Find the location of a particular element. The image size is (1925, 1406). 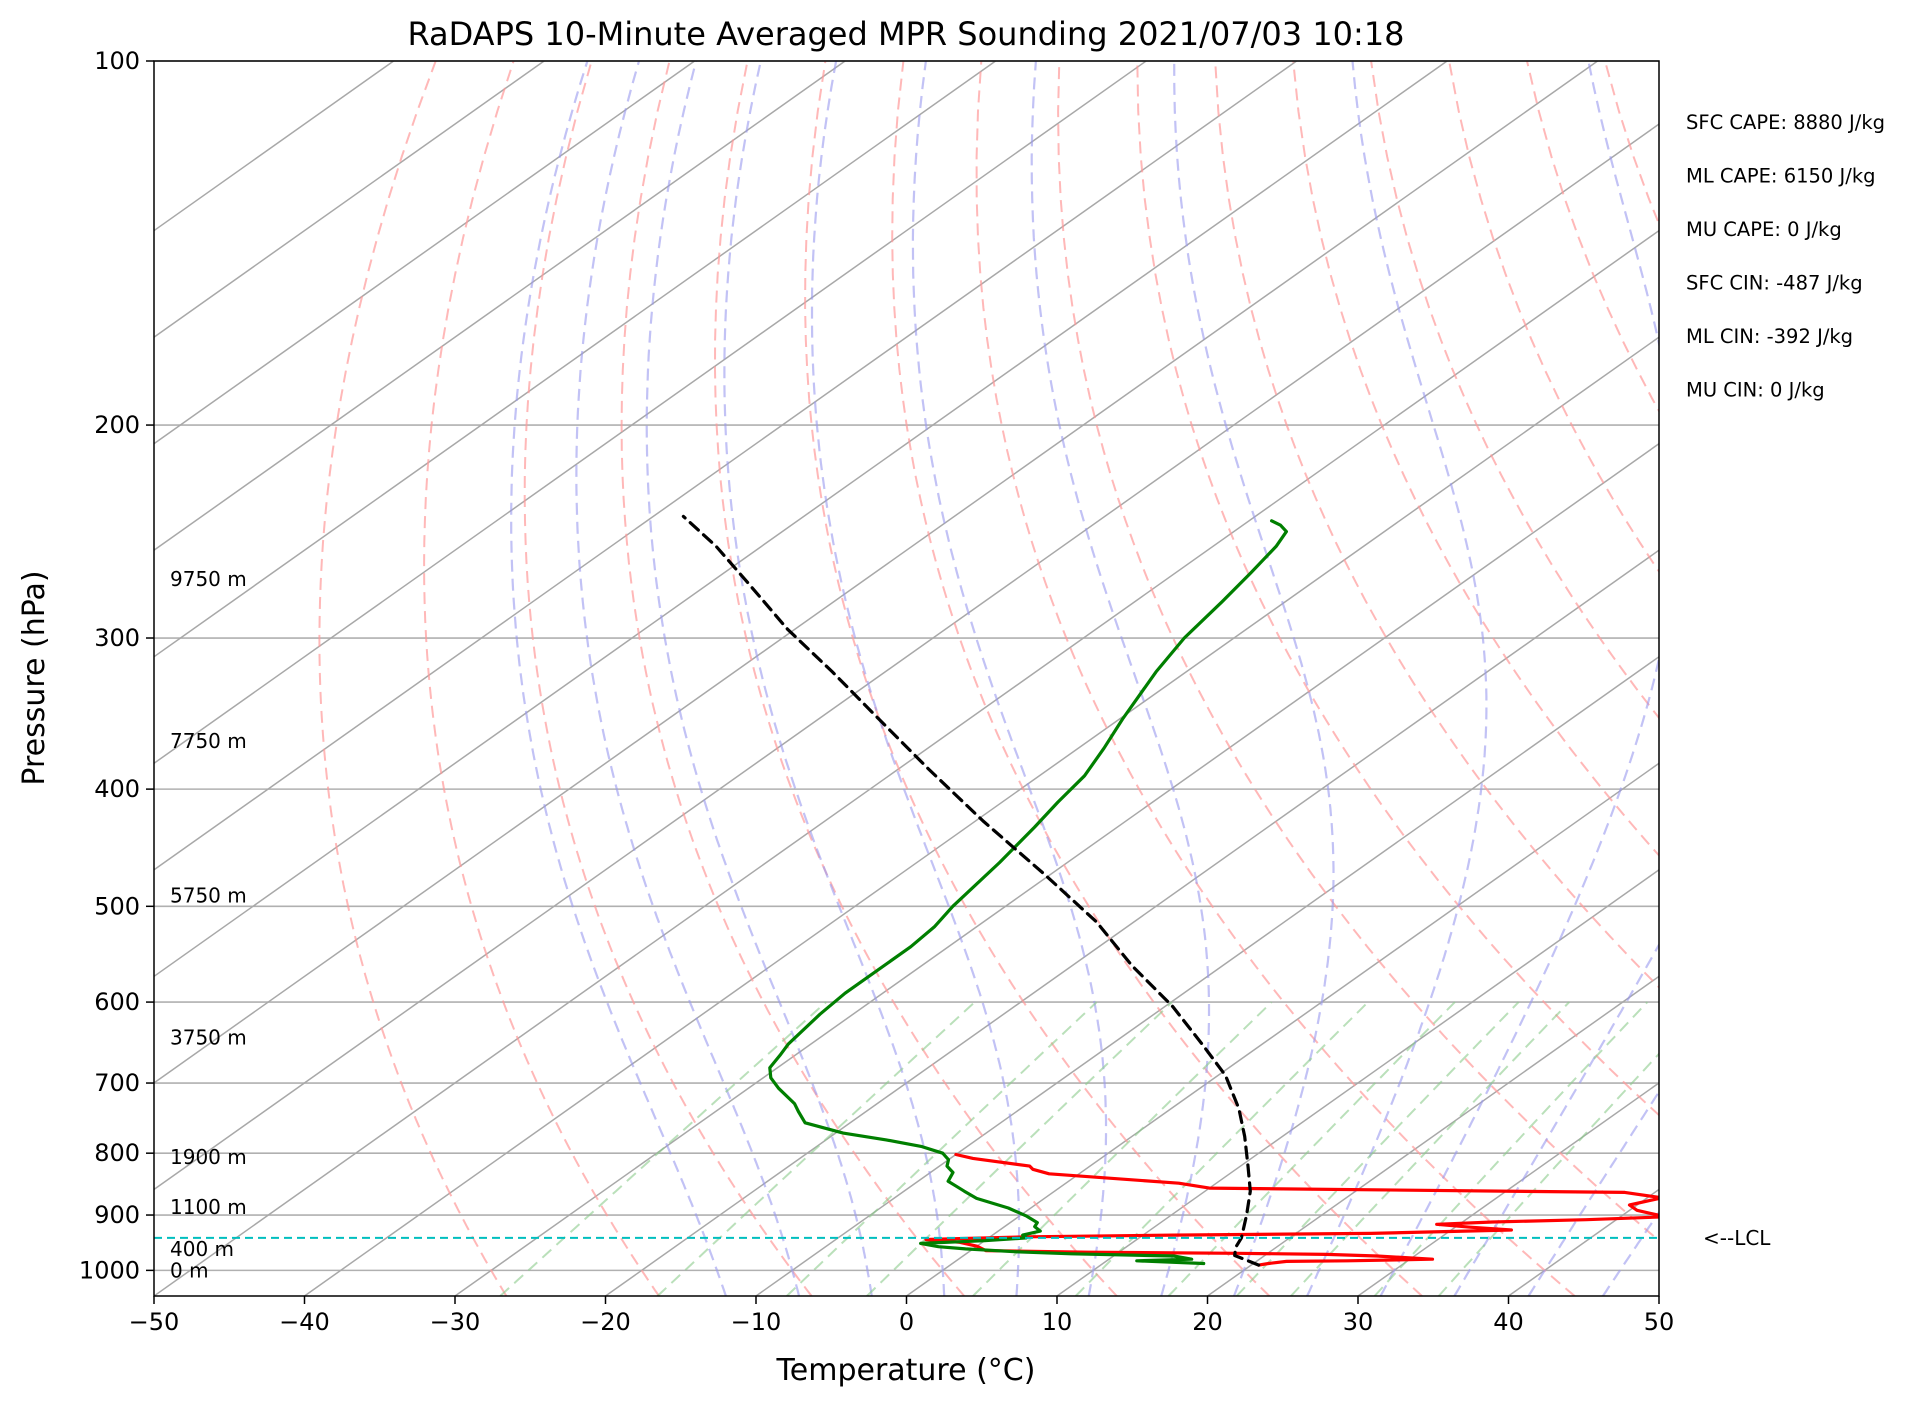

x-tick-label: −10 is located at coordinates (756, 1322).